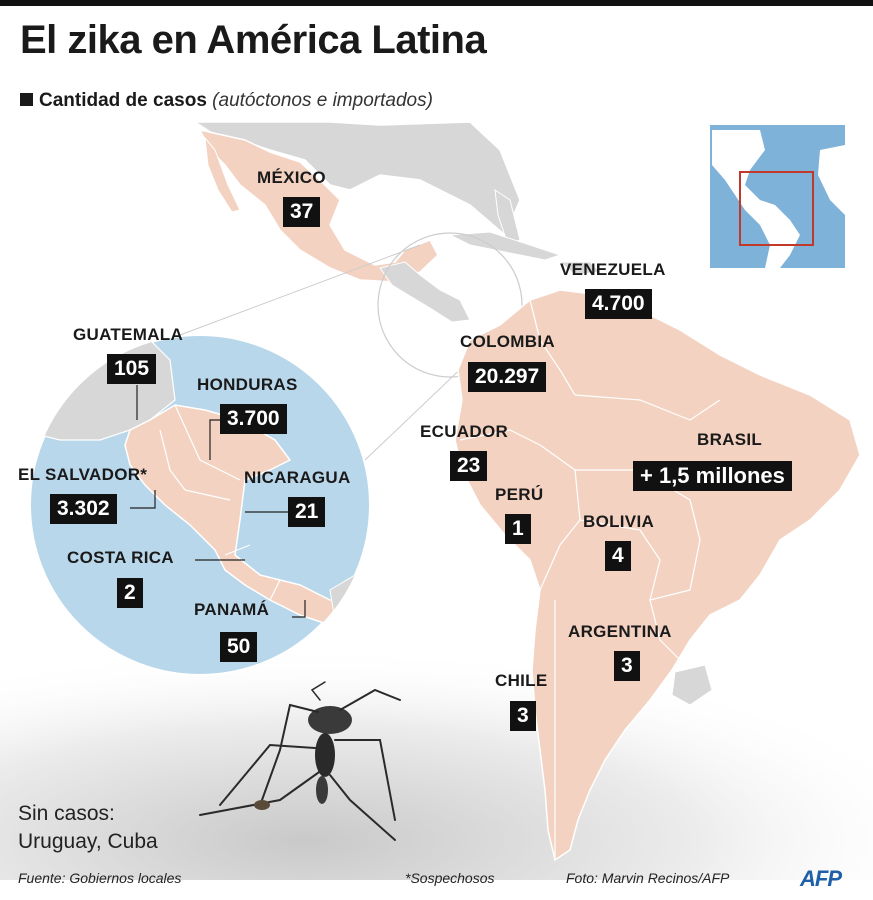 The image size is (873, 900). What do you see at coordinates (83, 474) in the screenshot?
I see `label-el-salvador: EL SALVADOR*` at bounding box center [83, 474].